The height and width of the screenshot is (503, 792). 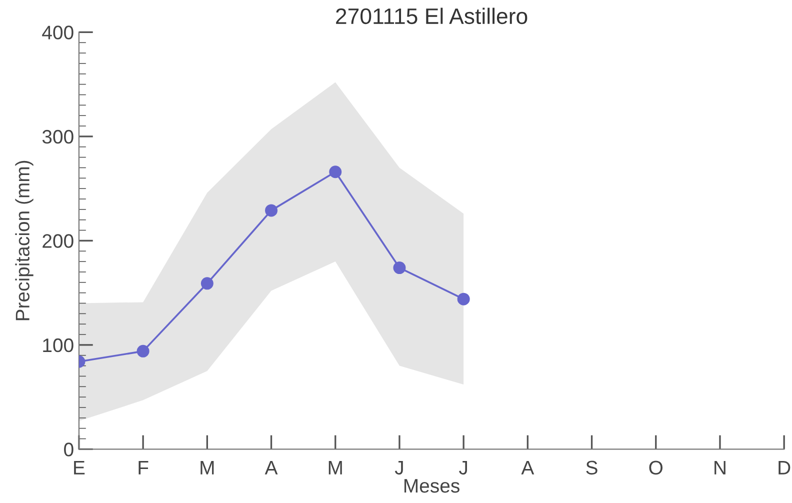 What do you see at coordinates (69, 449) in the screenshot?
I see `y-tick-label: 0` at bounding box center [69, 449].